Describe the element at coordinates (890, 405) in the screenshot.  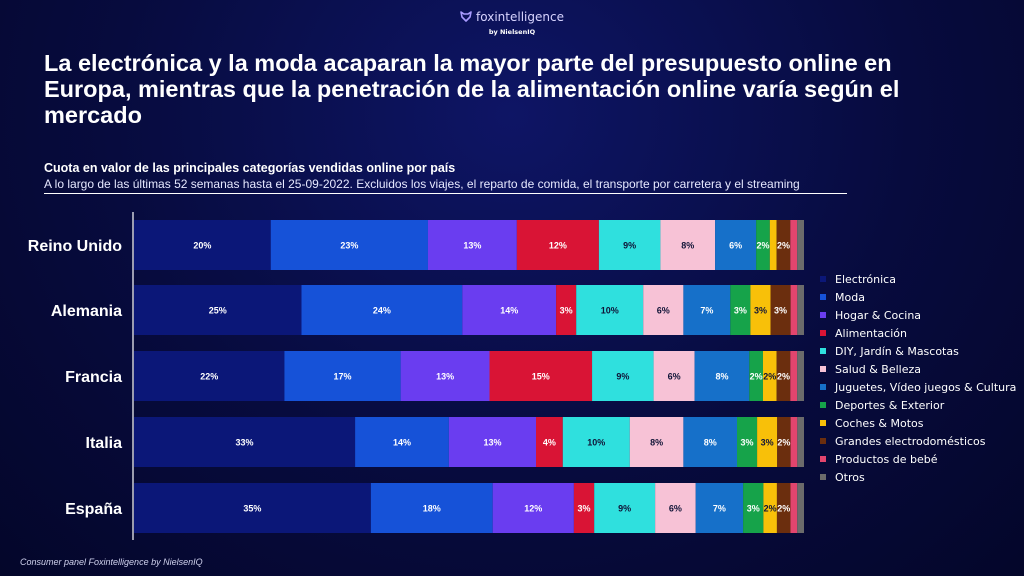
I see `legend-label: Deportes & Exterior` at that location.